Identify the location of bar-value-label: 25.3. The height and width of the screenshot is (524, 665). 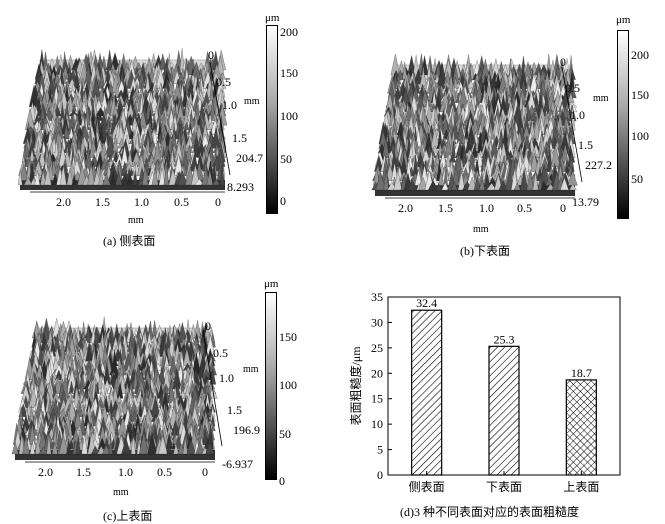
(504, 339).